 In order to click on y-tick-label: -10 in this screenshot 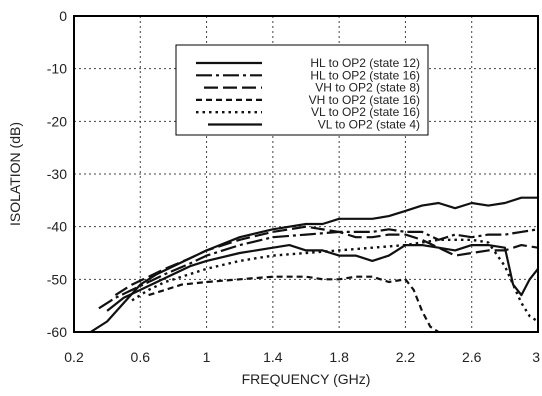, I will do `click(57, 69)`.